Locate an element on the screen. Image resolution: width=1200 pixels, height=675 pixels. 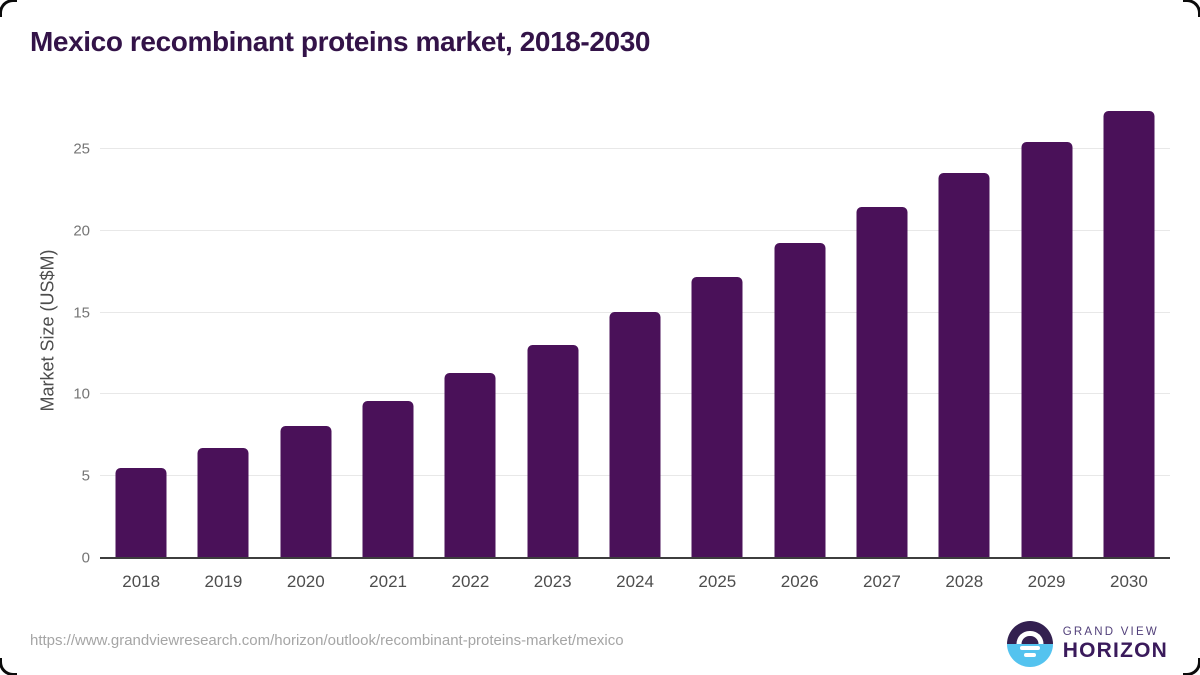
logo-text: GRAND VIEW HORIZON is located at coordinates (1115, 644).